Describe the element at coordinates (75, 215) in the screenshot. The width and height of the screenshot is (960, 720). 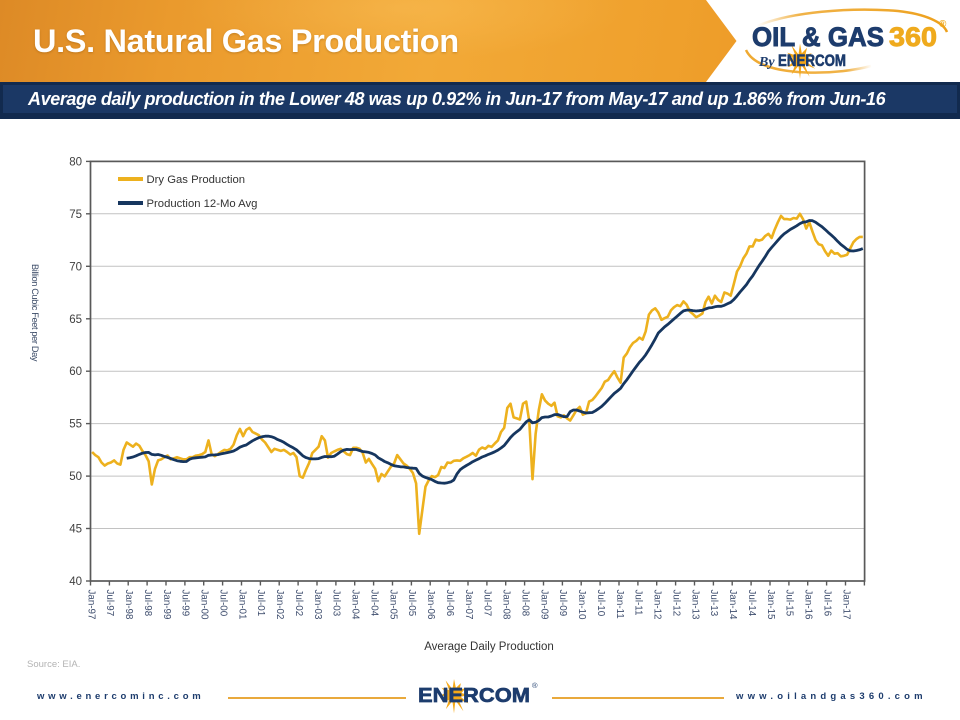
I see `svg-text: 75` at that location.